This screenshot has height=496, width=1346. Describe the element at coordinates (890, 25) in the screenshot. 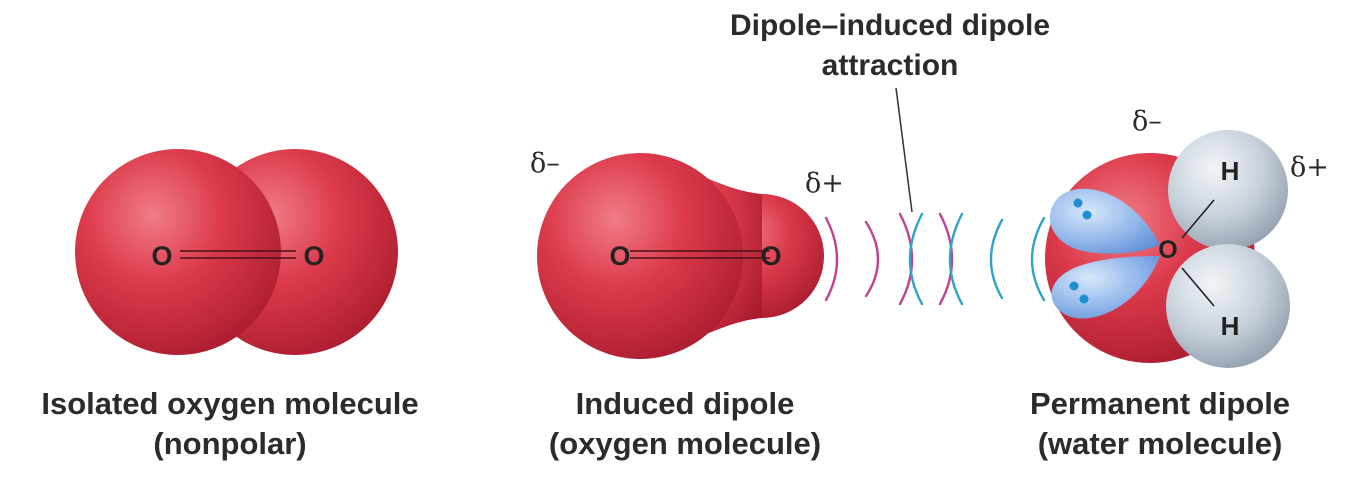

I see `title-line-1: Dipole–induced dipole` at that location.